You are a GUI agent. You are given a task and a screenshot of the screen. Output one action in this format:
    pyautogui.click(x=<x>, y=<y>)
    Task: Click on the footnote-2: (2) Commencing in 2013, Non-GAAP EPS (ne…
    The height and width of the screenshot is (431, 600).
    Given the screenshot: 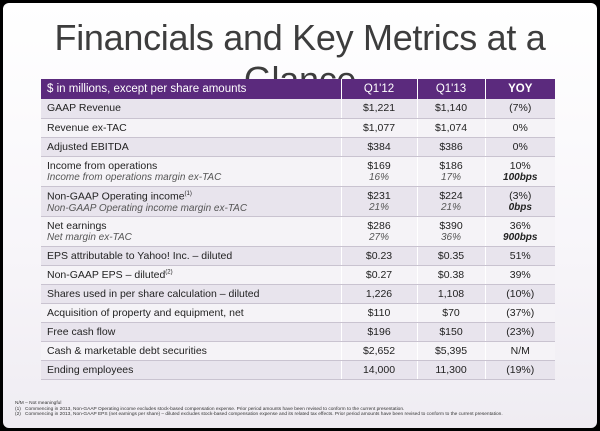 What is the action you would take?
    pyautogui.click(x=300, y=415)
    